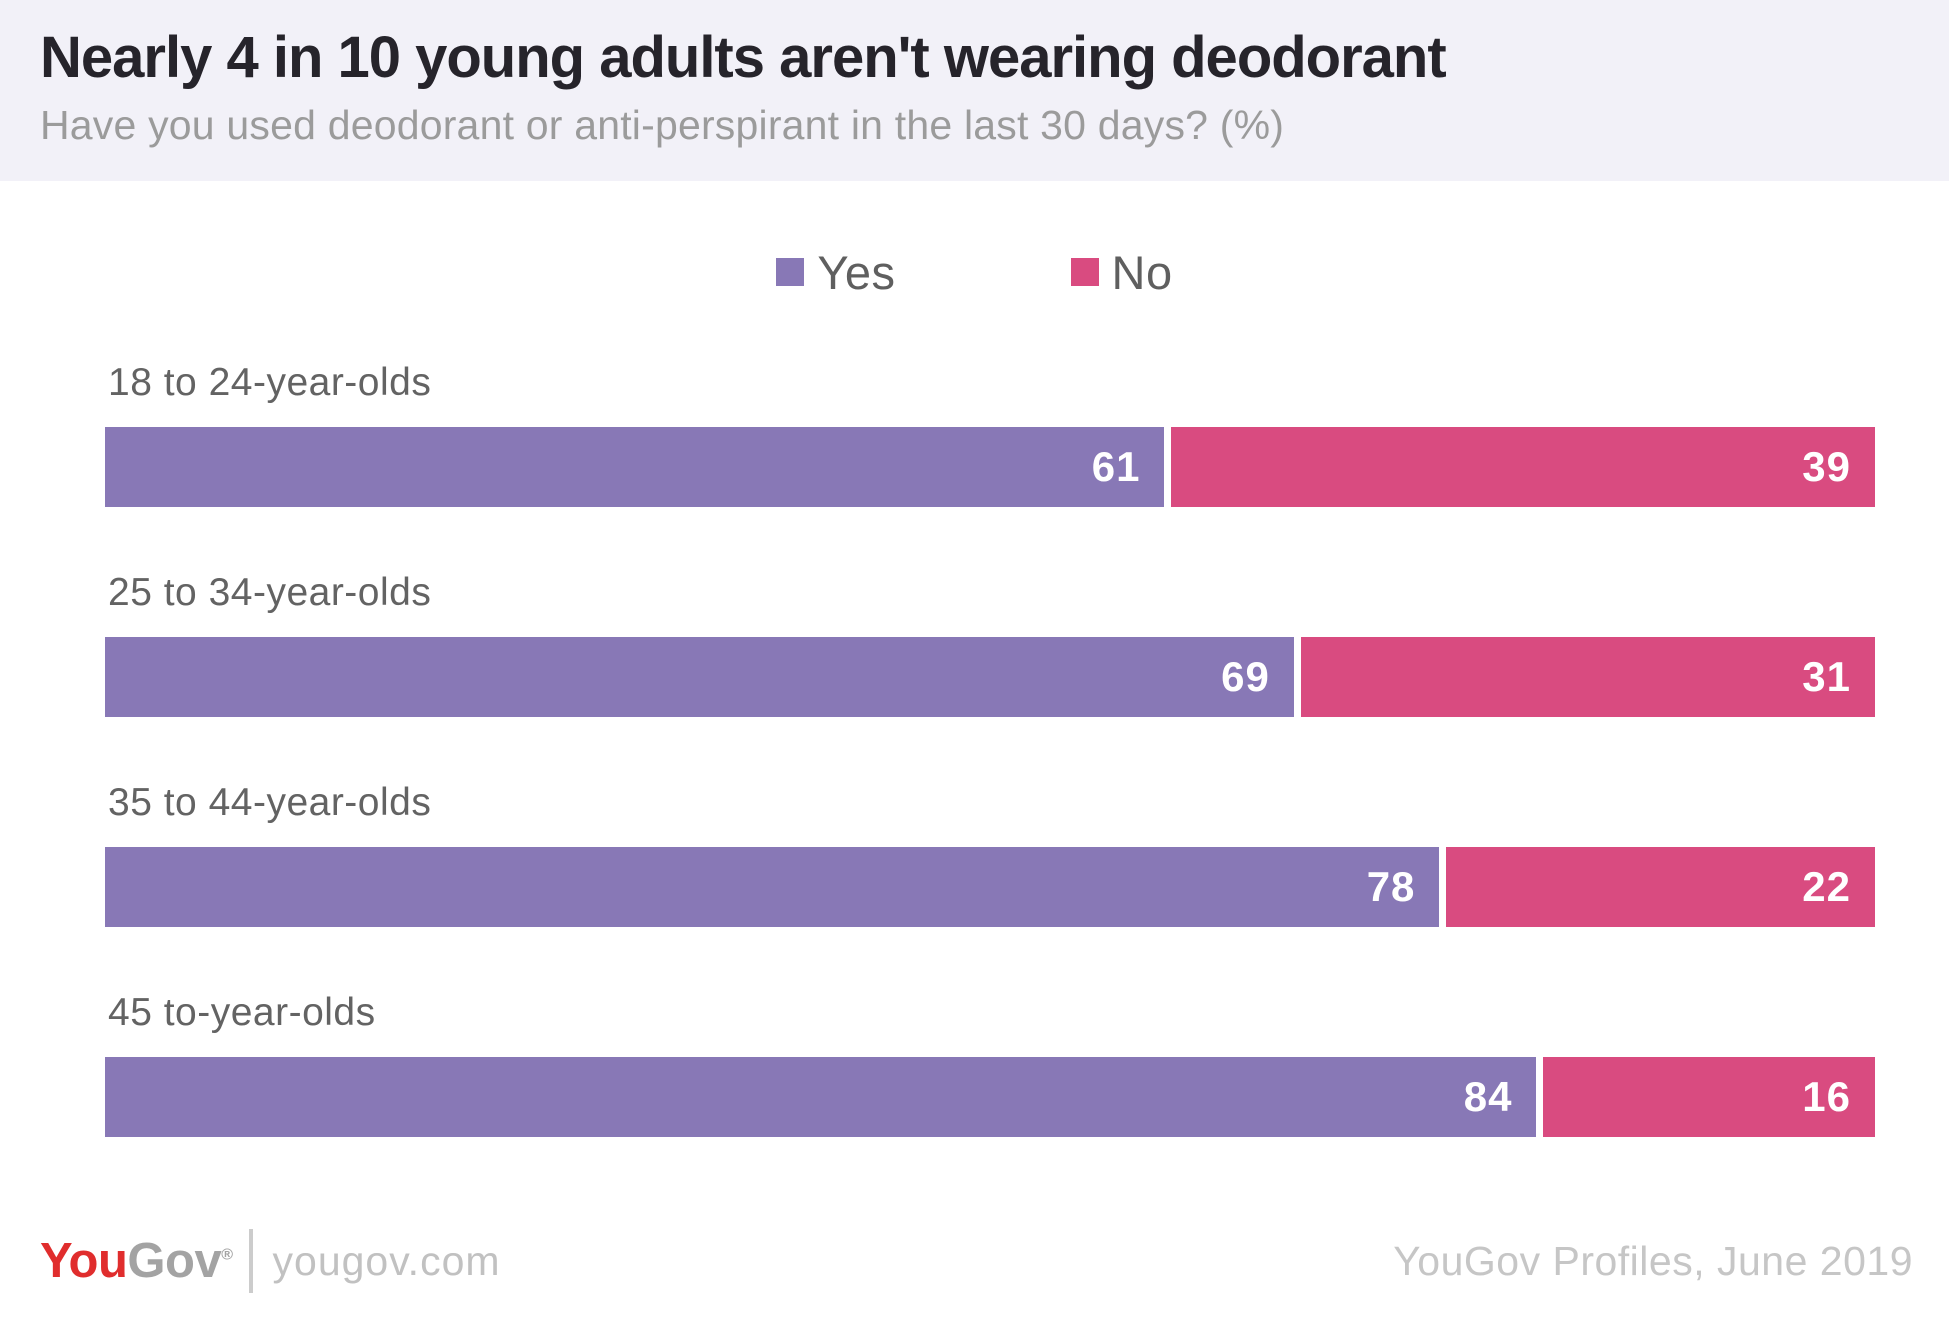  I want to click on chart-row: 25 to 34-year-olds 69 31, so click(990, 643).